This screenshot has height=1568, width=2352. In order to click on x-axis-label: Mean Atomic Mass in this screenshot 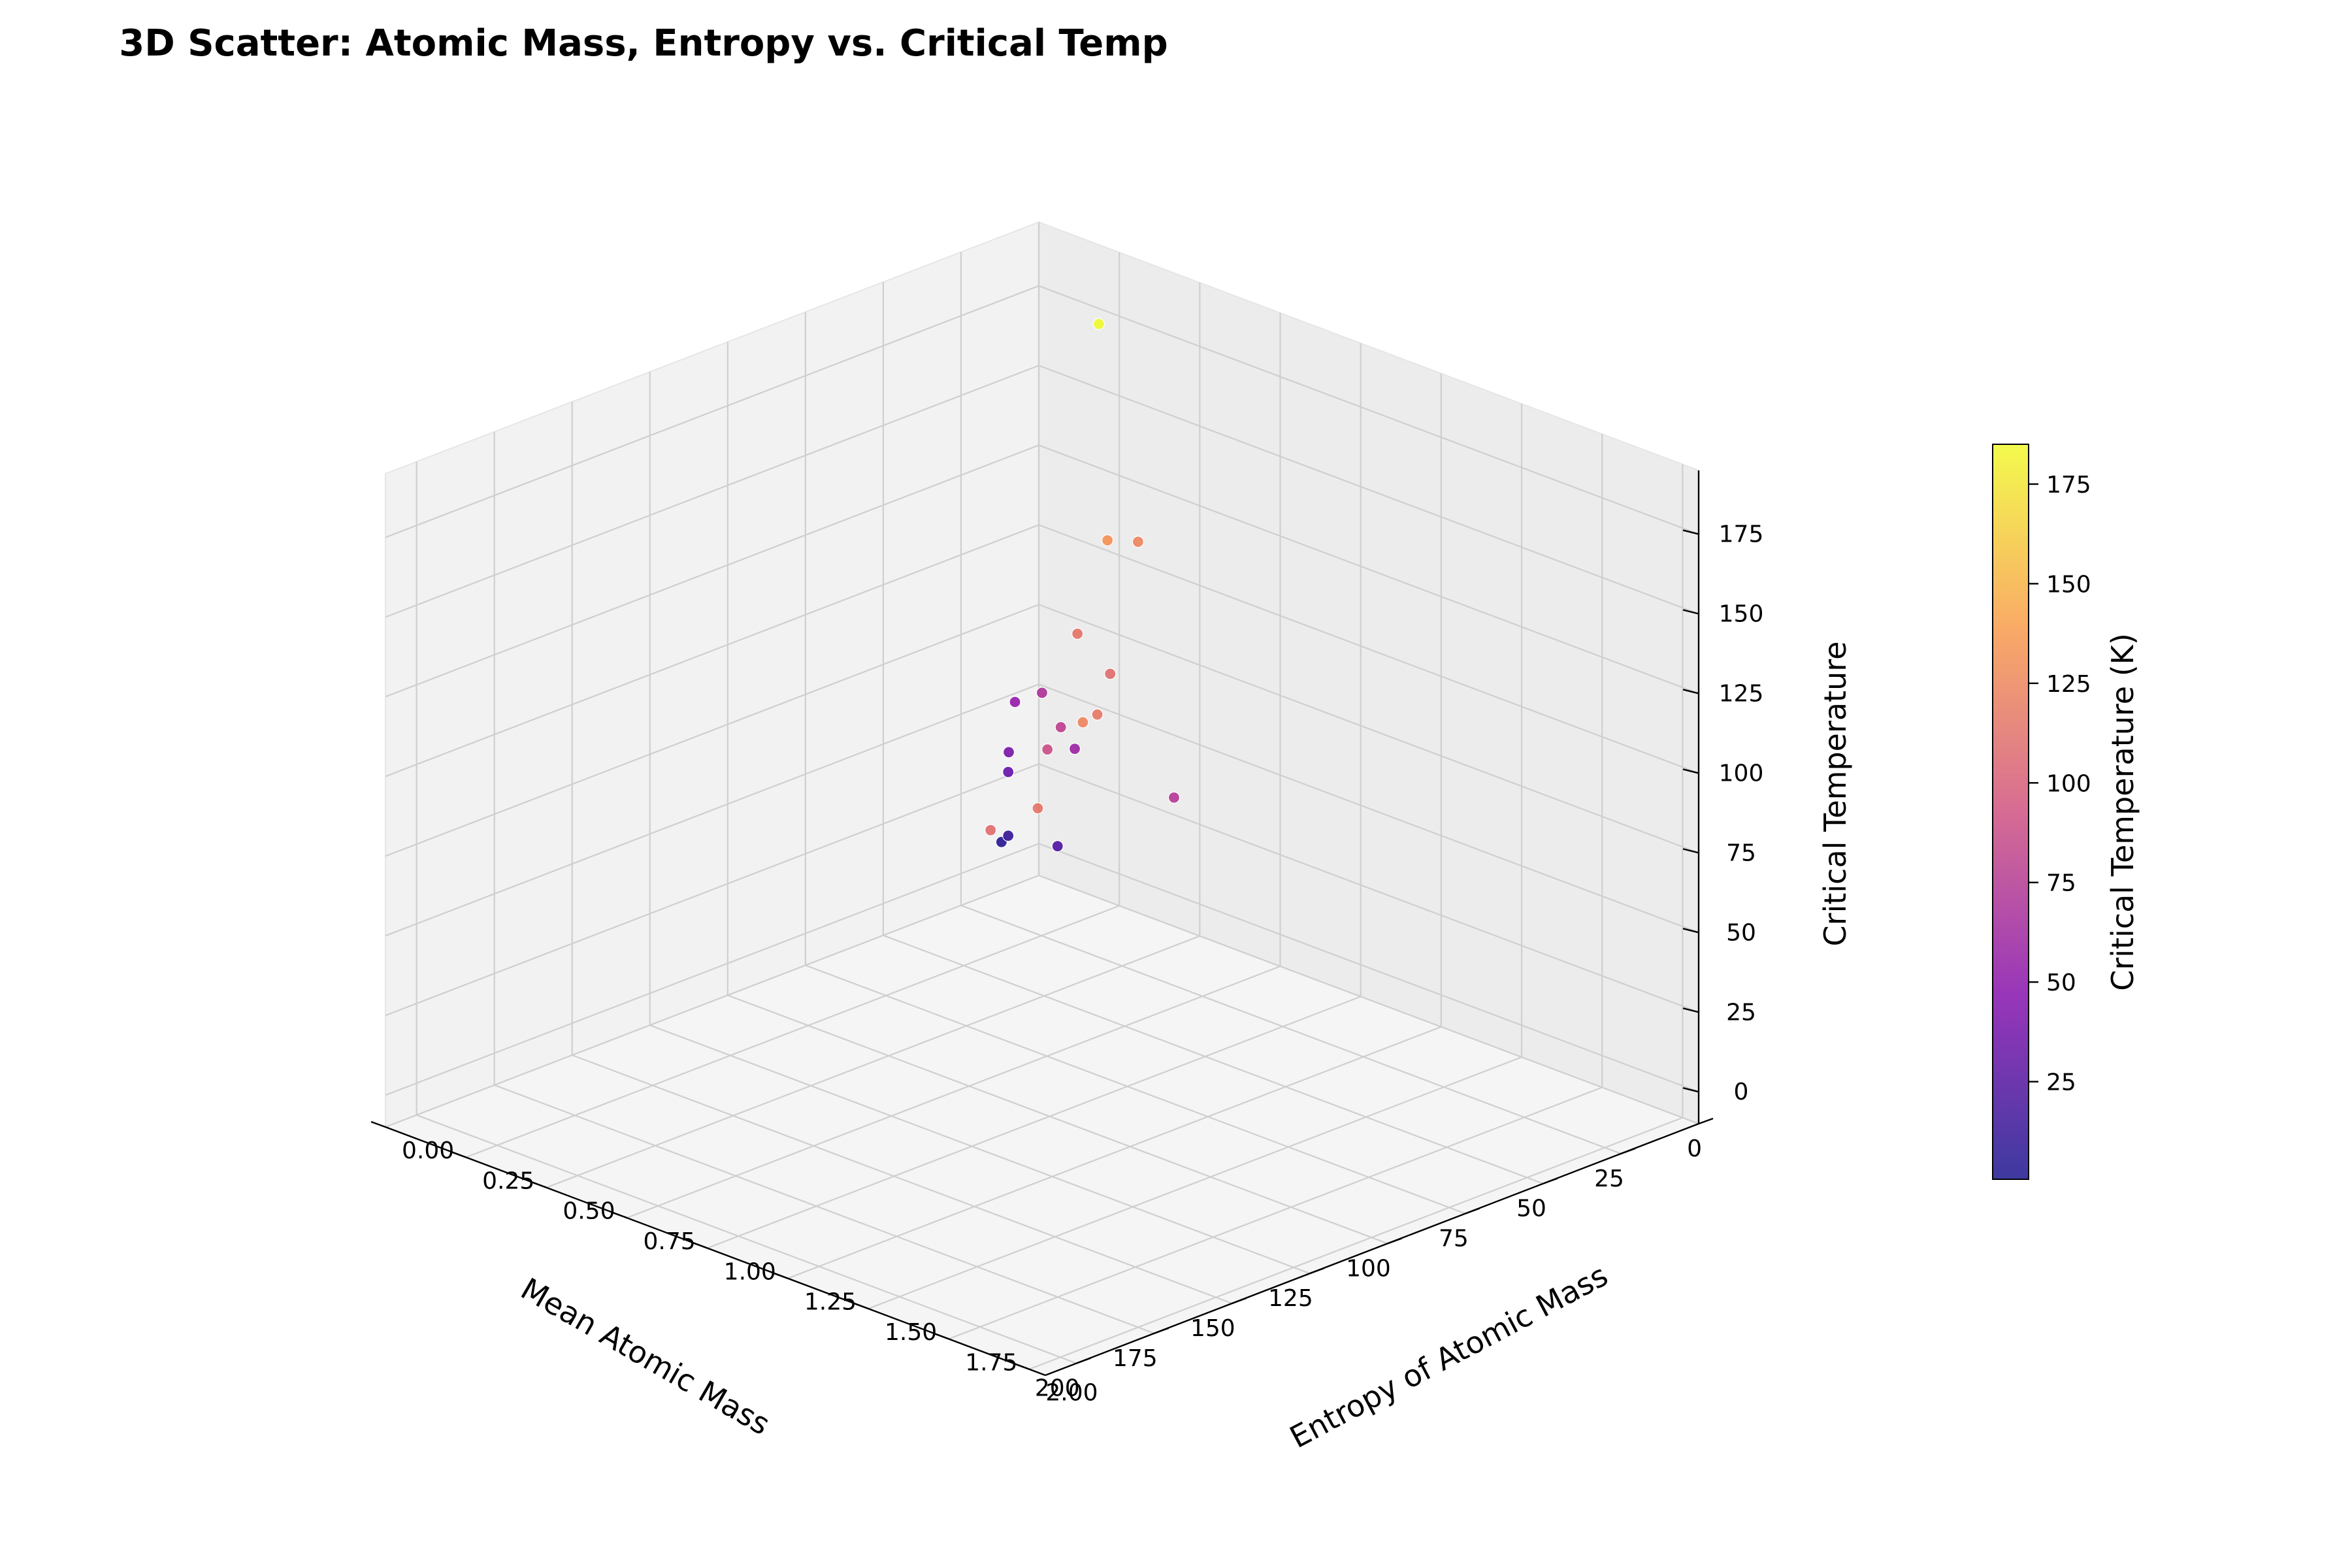, I will do `click(645, 1356)`.